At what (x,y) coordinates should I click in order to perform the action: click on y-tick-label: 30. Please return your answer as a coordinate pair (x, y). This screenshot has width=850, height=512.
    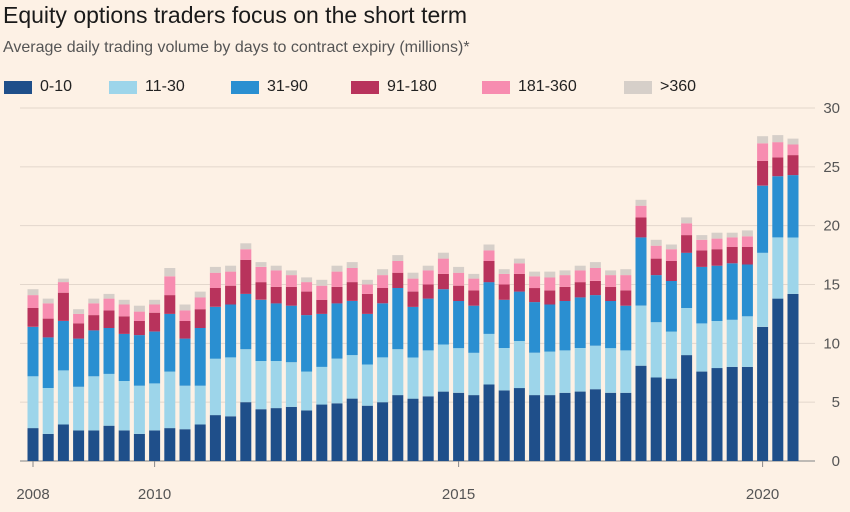
    Looking at the image, I should click on (831, 108).